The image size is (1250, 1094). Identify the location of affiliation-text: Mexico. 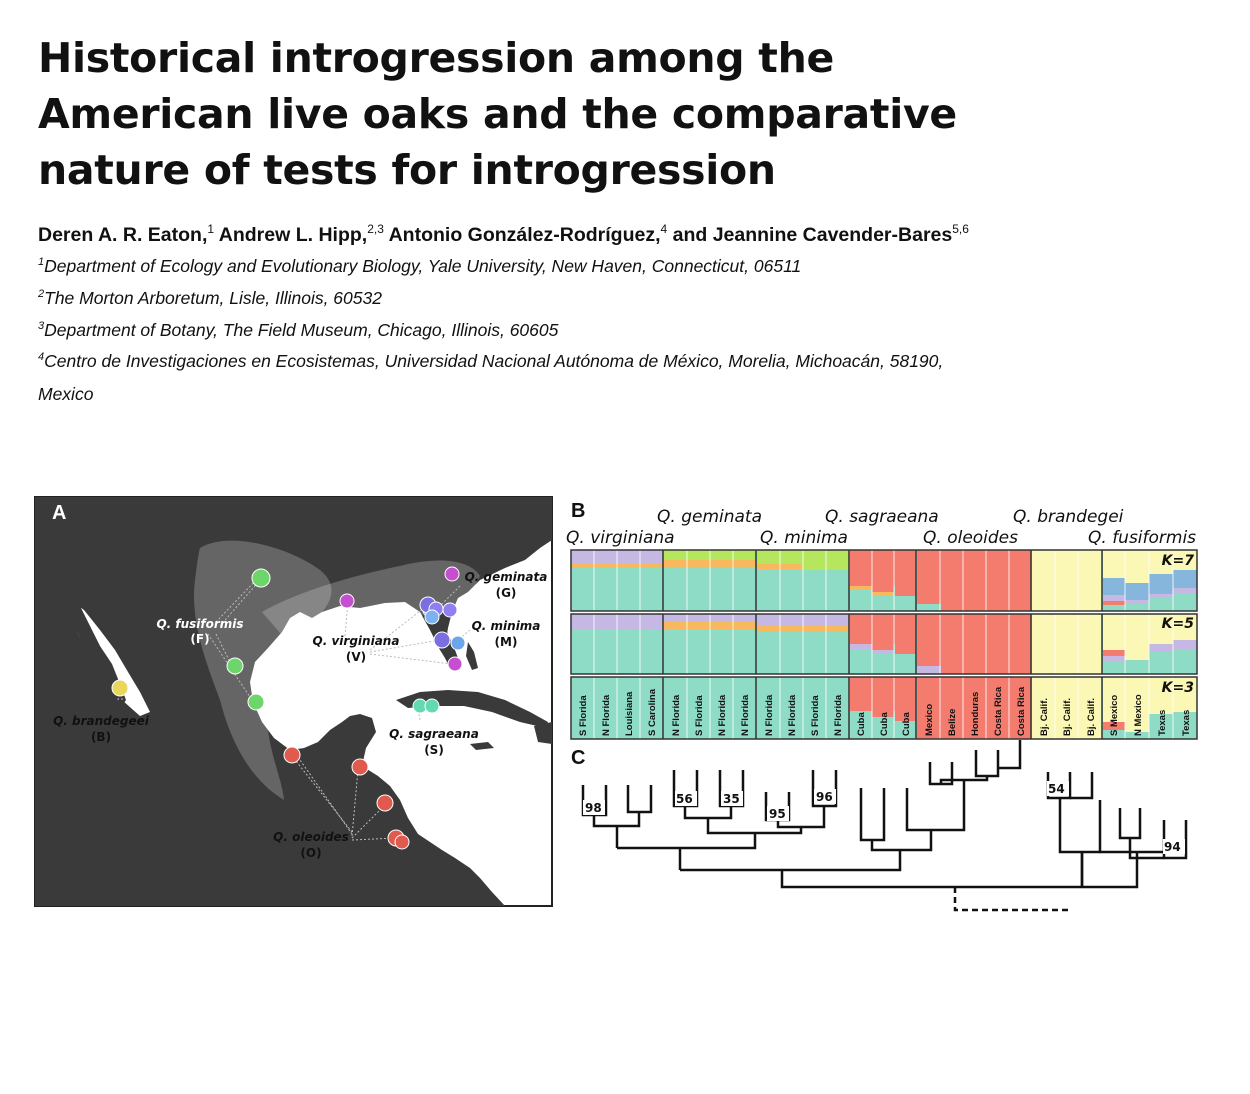
(66, 394).